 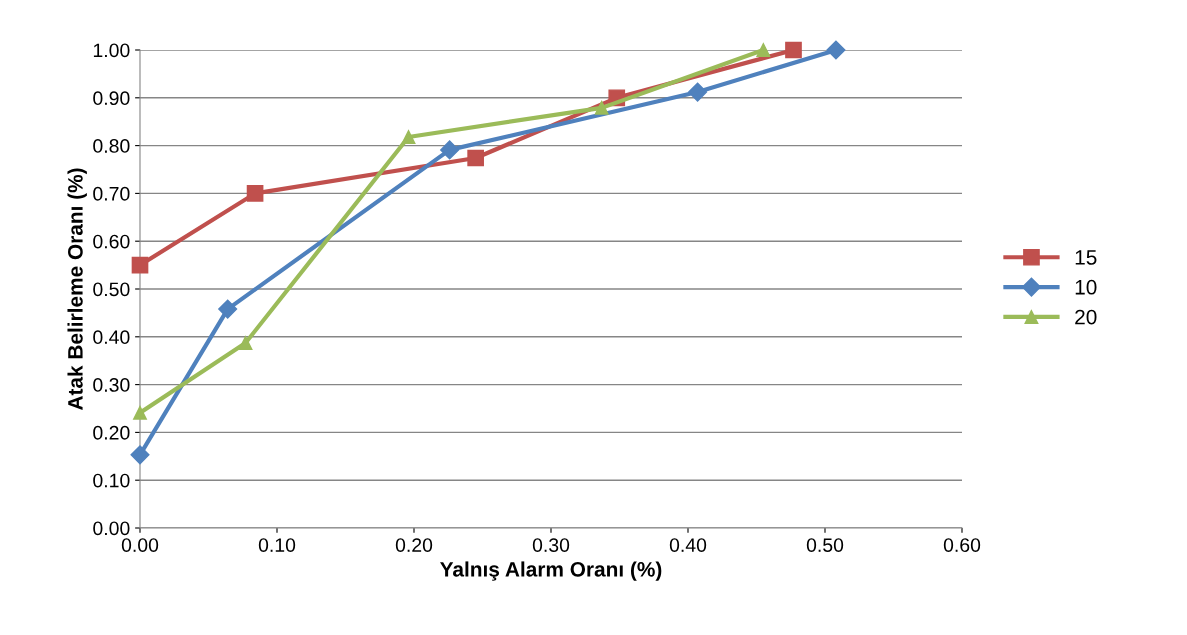 What do you see at coordinates (111, 385) in the screenshot?
I see `y-tick-label: 0.30` at bounding box center [111, 385].